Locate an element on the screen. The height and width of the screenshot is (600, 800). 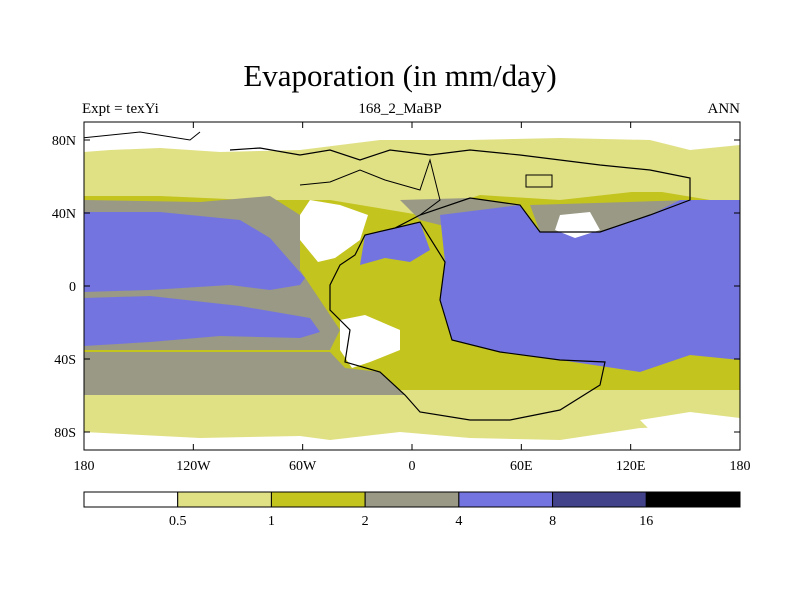
colorbar-label: 8 is located at coordinates (552, 521).